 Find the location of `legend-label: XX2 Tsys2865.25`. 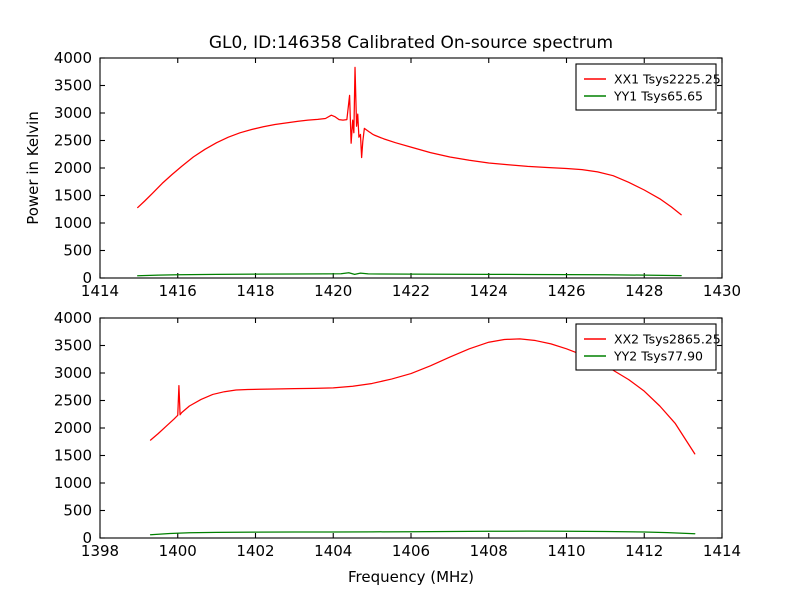

legend-label: XX2 Tsys2865.25 is located at coordinates (667, 339).